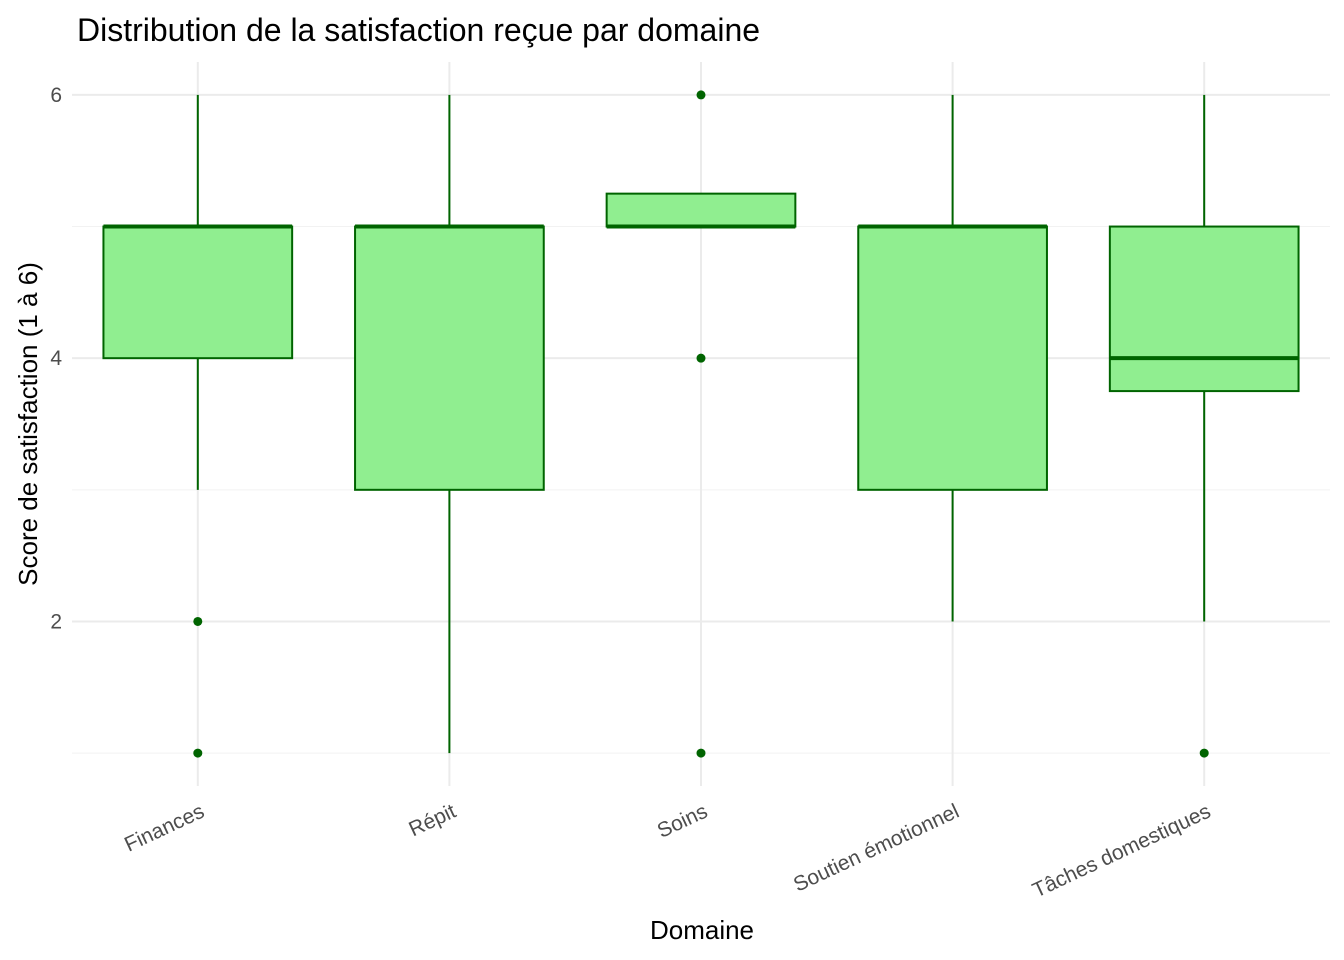 The width and height of the screenshot is (1344, 960). Describe the element at coordinates (432, 821) in the screenshot. I see `x-tick-label: Répit` at that location.